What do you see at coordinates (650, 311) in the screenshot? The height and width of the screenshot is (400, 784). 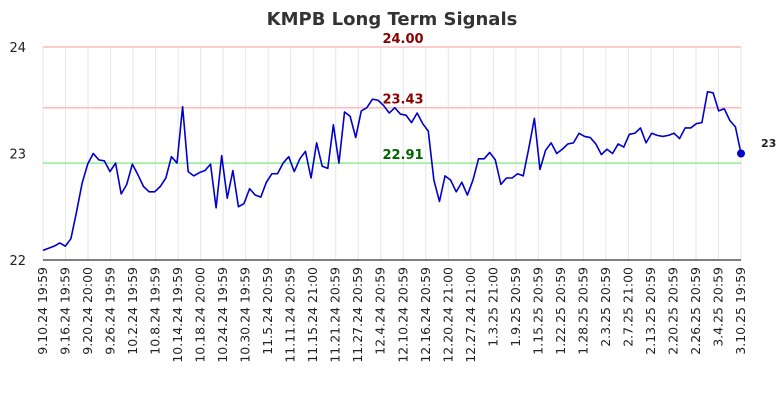 I see `x-tick-label: 2.13.25 20:59` at bounding box center [650, 311].